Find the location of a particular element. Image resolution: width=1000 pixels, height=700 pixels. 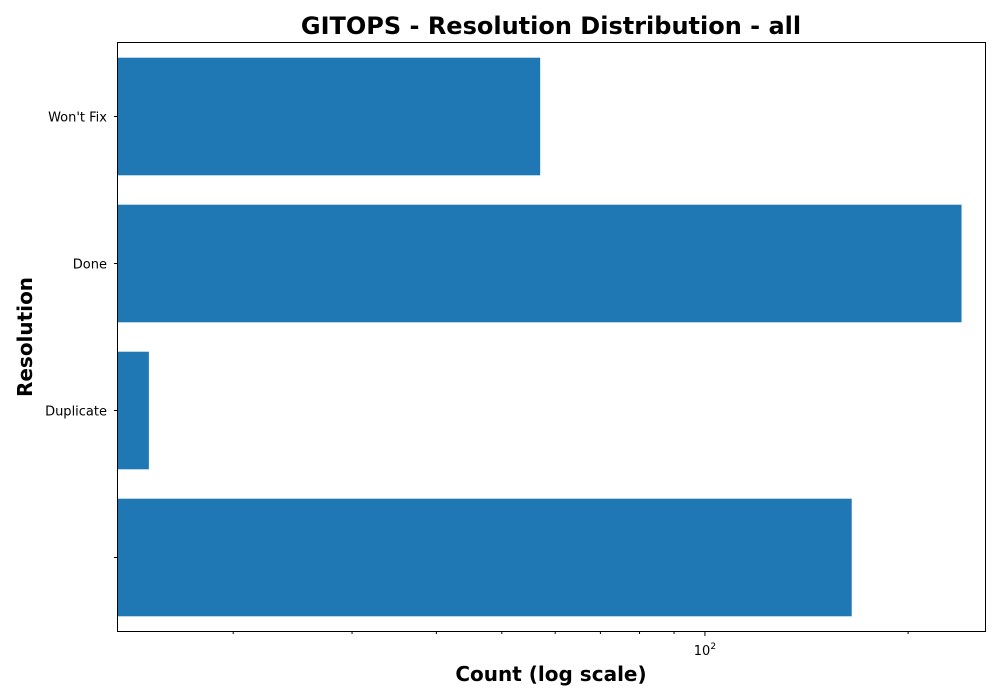

x-tick-label: 102 is located at coordinates (705, 650).